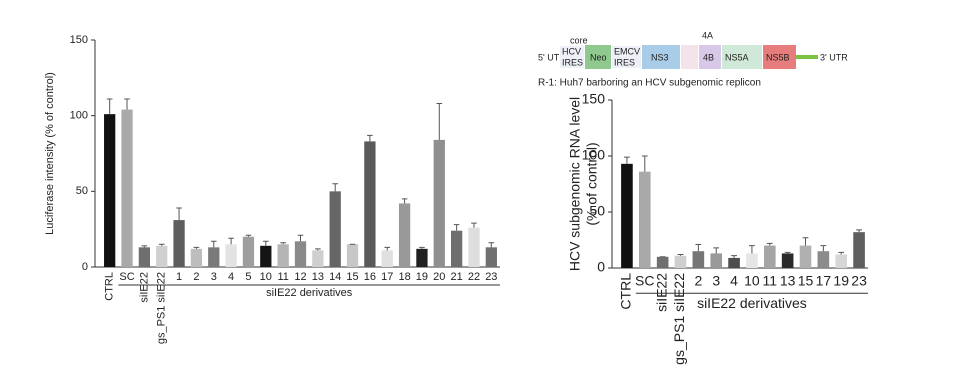 The height and width of the screenshot is (376, 958). I want to click on x-tick-label: 13, so click(788, 281).